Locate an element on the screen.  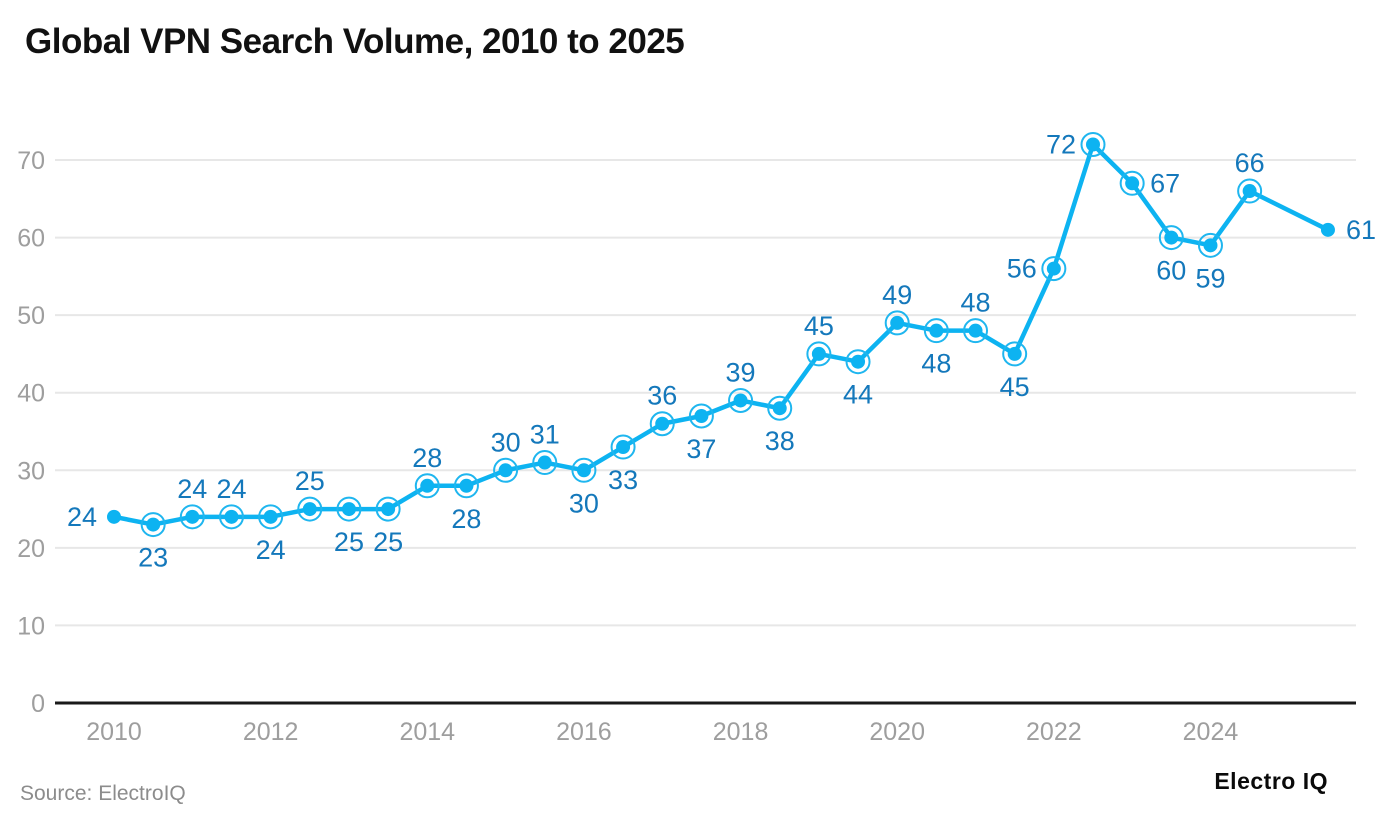
data-value-label: 23 is located at coordinates (153, 558).